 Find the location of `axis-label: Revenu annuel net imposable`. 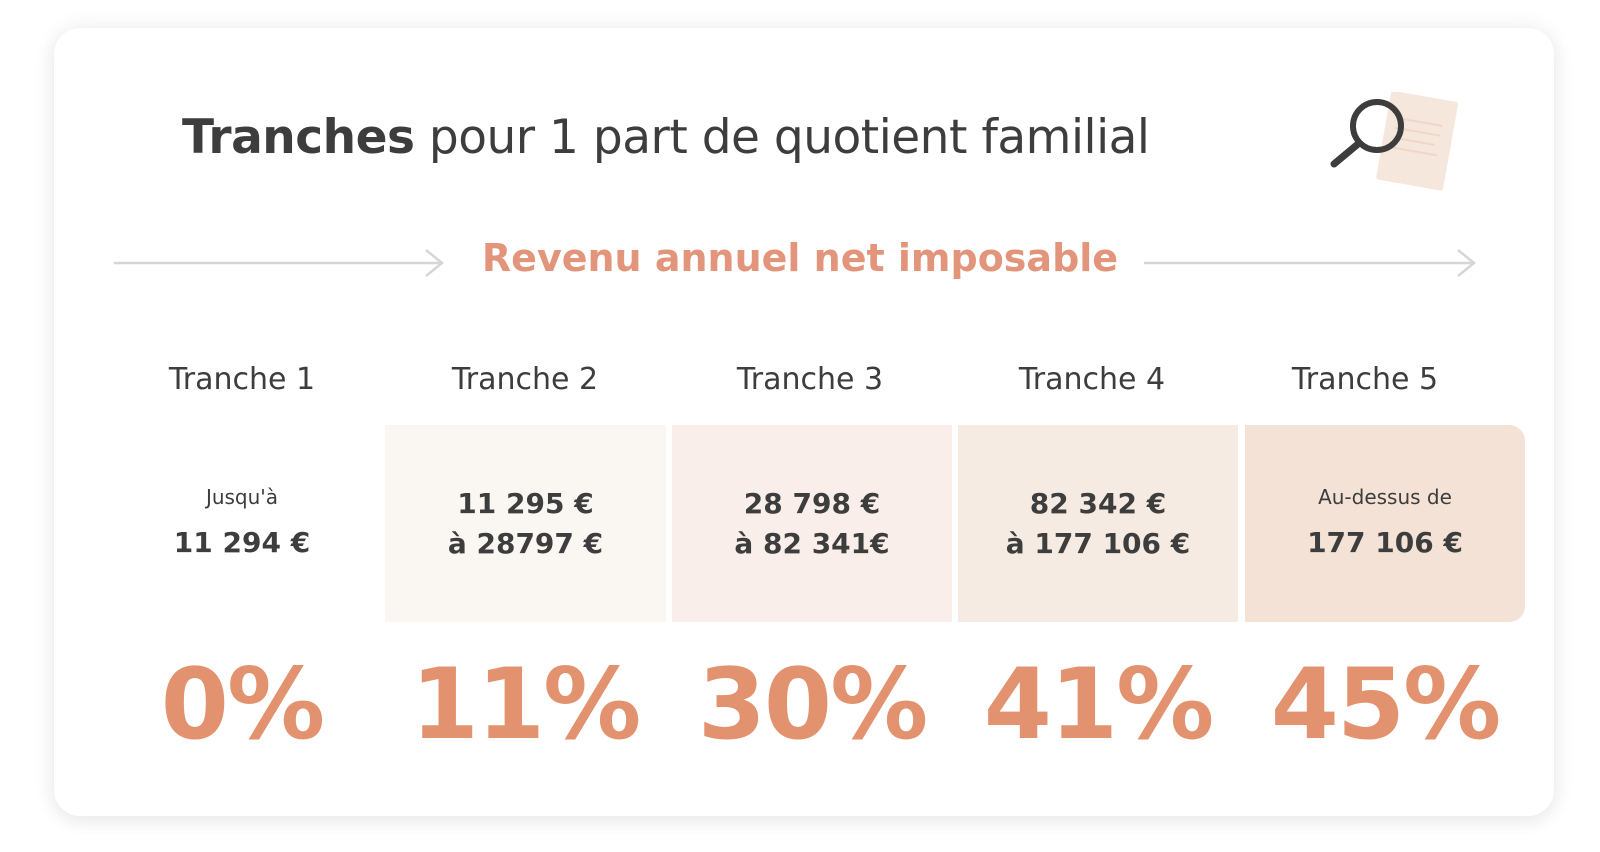

axis-label: Revenu annuel net imposable is located at coordinates (800, 258).